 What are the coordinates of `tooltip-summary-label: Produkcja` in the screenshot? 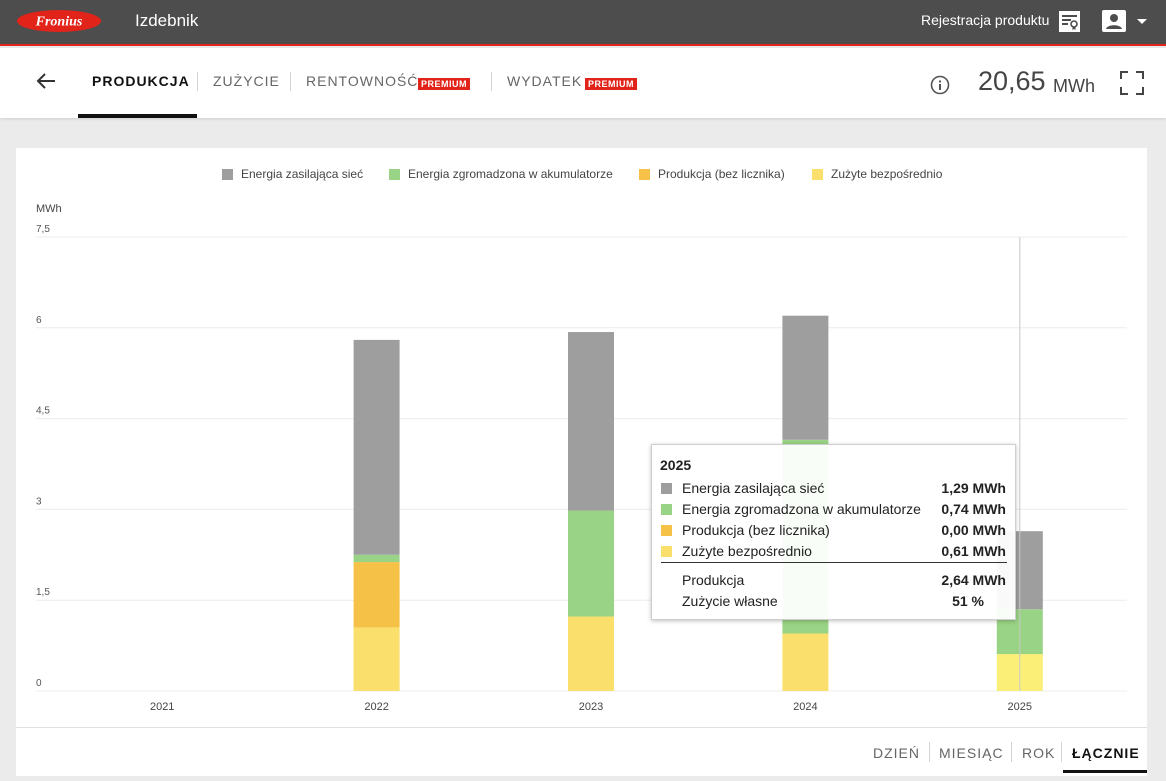 It's located at (713, 580).